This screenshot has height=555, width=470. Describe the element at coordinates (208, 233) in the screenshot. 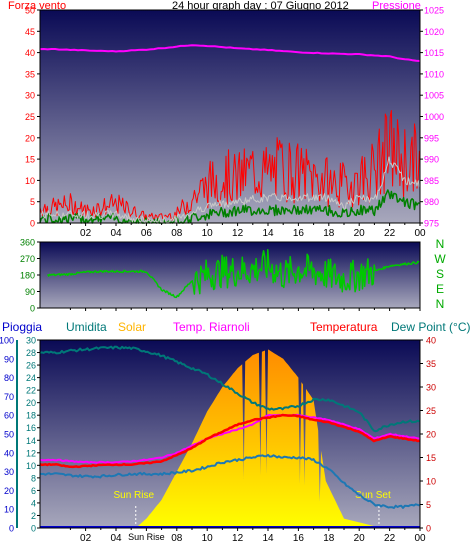

I see `wind-x-label: 10` at that location.